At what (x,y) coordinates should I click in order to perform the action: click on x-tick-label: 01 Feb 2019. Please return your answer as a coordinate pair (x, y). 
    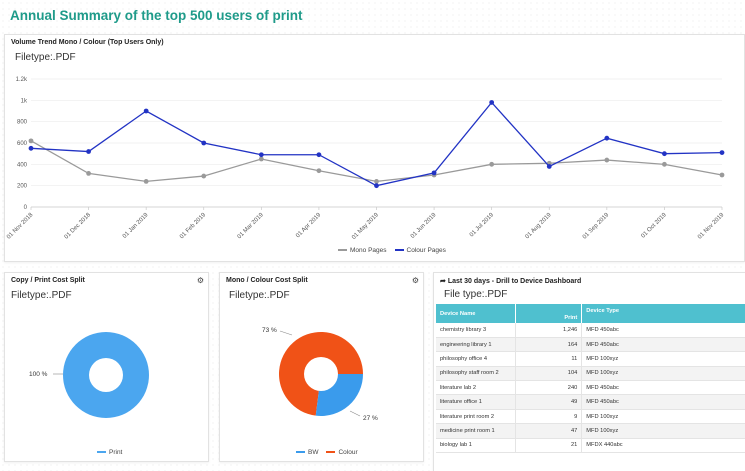
    Looking at the image, I should click on (193, 226).